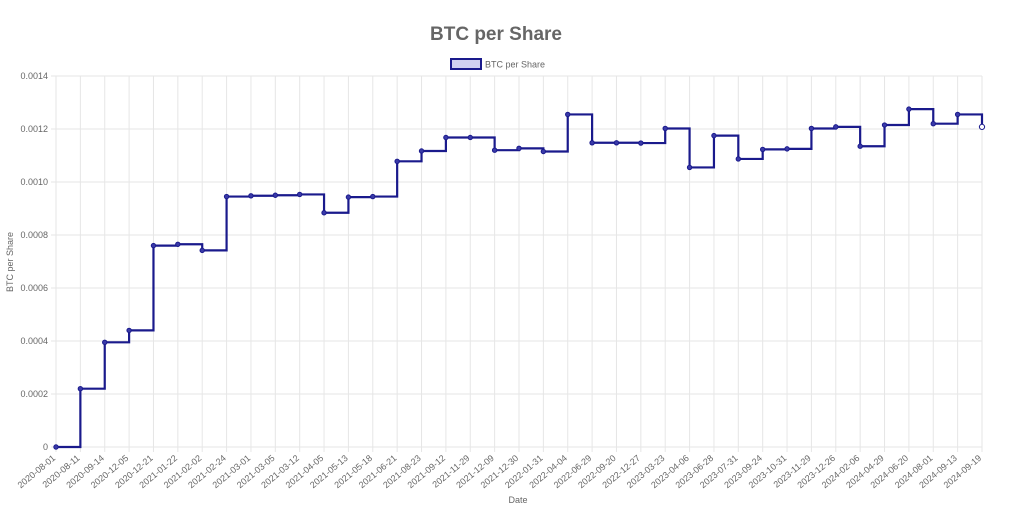 The width and height of the screenshot is (1024, 522). I want to click on legend: BTC per Share, so click(497, 64).